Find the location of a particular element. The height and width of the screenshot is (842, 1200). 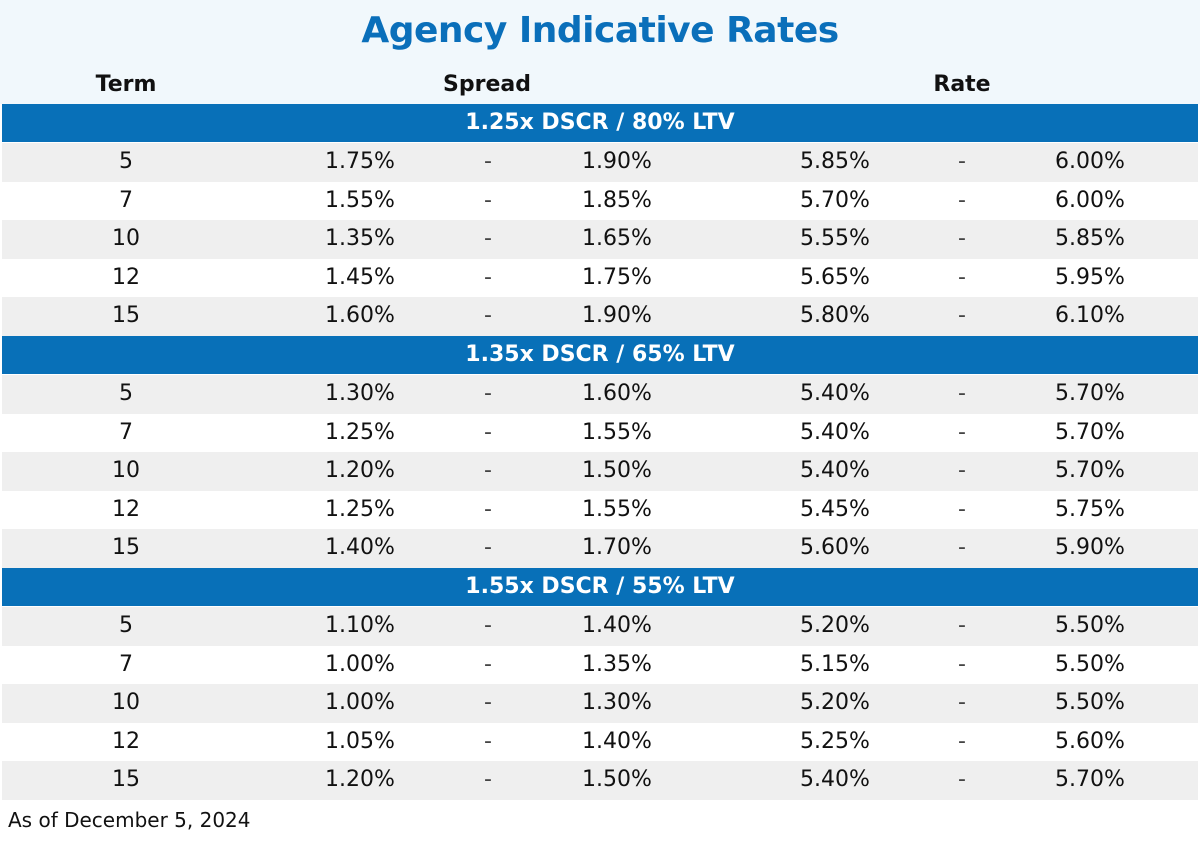

cell-spread-high: 1.70% is located at coordinates (617, 548).